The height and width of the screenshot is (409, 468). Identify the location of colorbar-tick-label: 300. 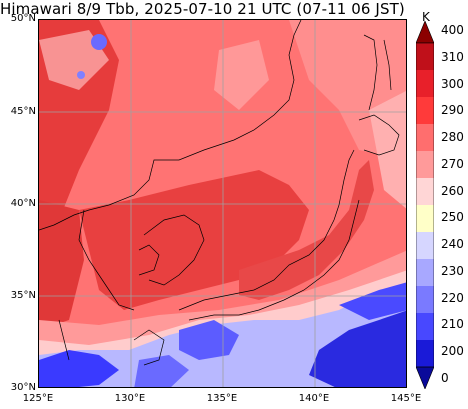
(452, 83).